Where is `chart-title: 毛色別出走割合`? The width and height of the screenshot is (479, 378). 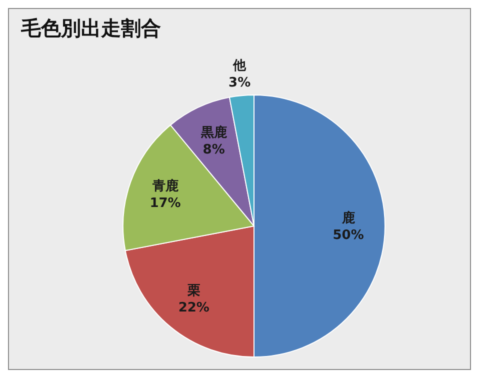 chart-title: 毛色別出走割合 is located at coordinates (91, 28).